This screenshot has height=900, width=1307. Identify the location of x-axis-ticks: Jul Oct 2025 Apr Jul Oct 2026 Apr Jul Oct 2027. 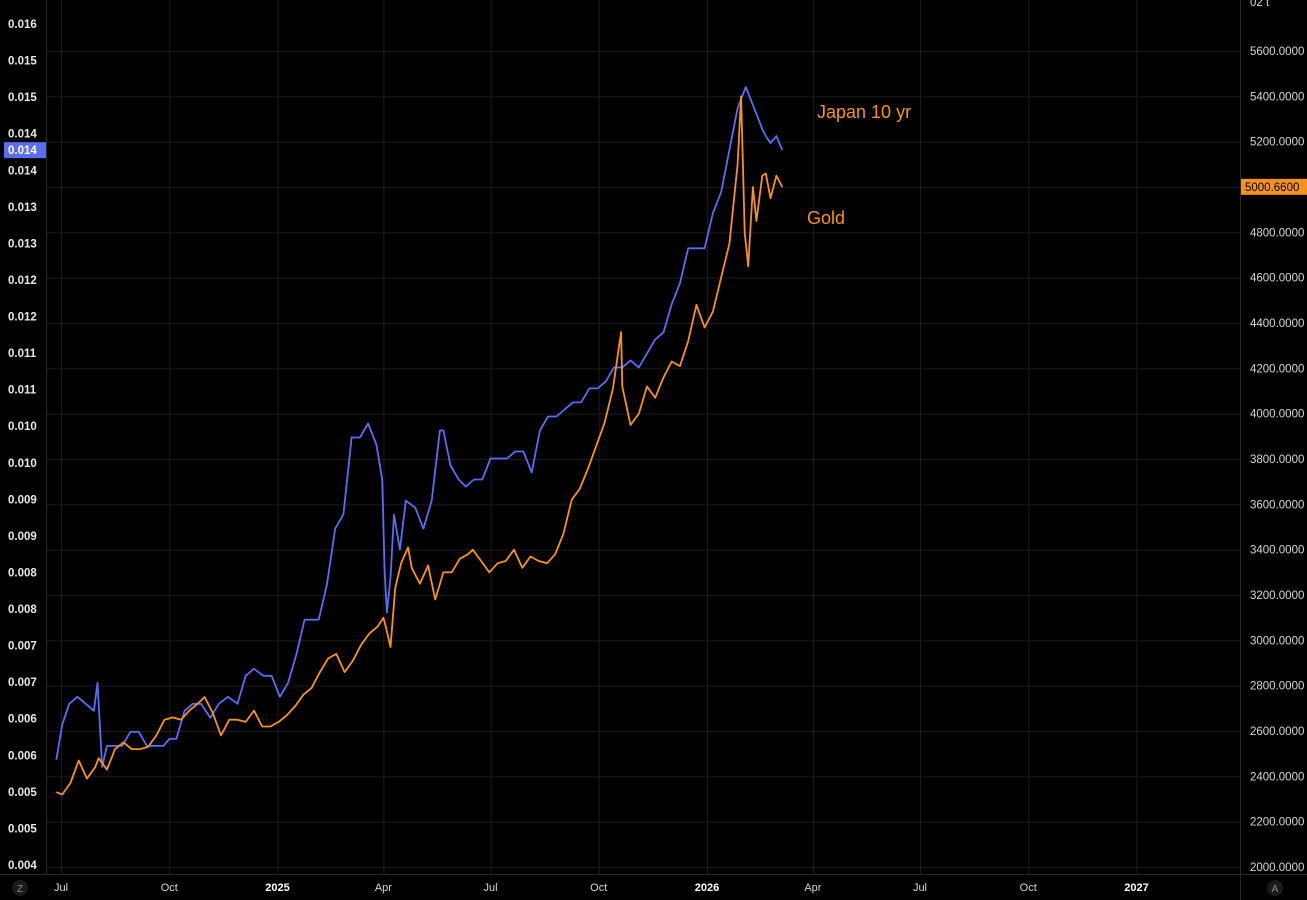
(601, 888).